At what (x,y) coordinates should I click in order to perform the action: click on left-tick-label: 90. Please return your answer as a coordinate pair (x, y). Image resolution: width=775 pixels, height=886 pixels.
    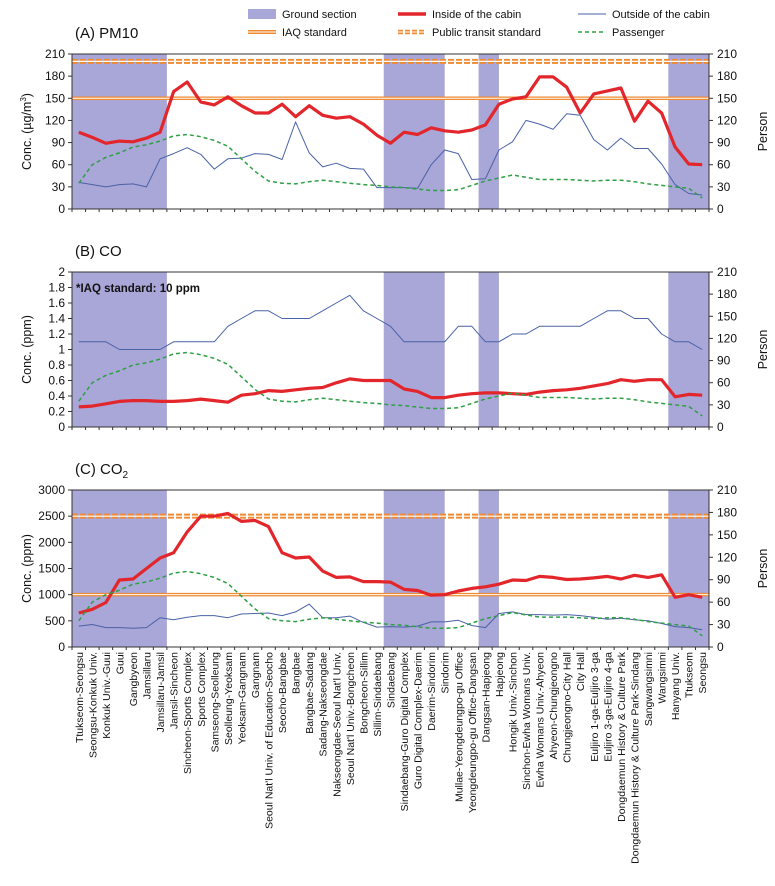
    Looking at the image, I should click on (59, 143).